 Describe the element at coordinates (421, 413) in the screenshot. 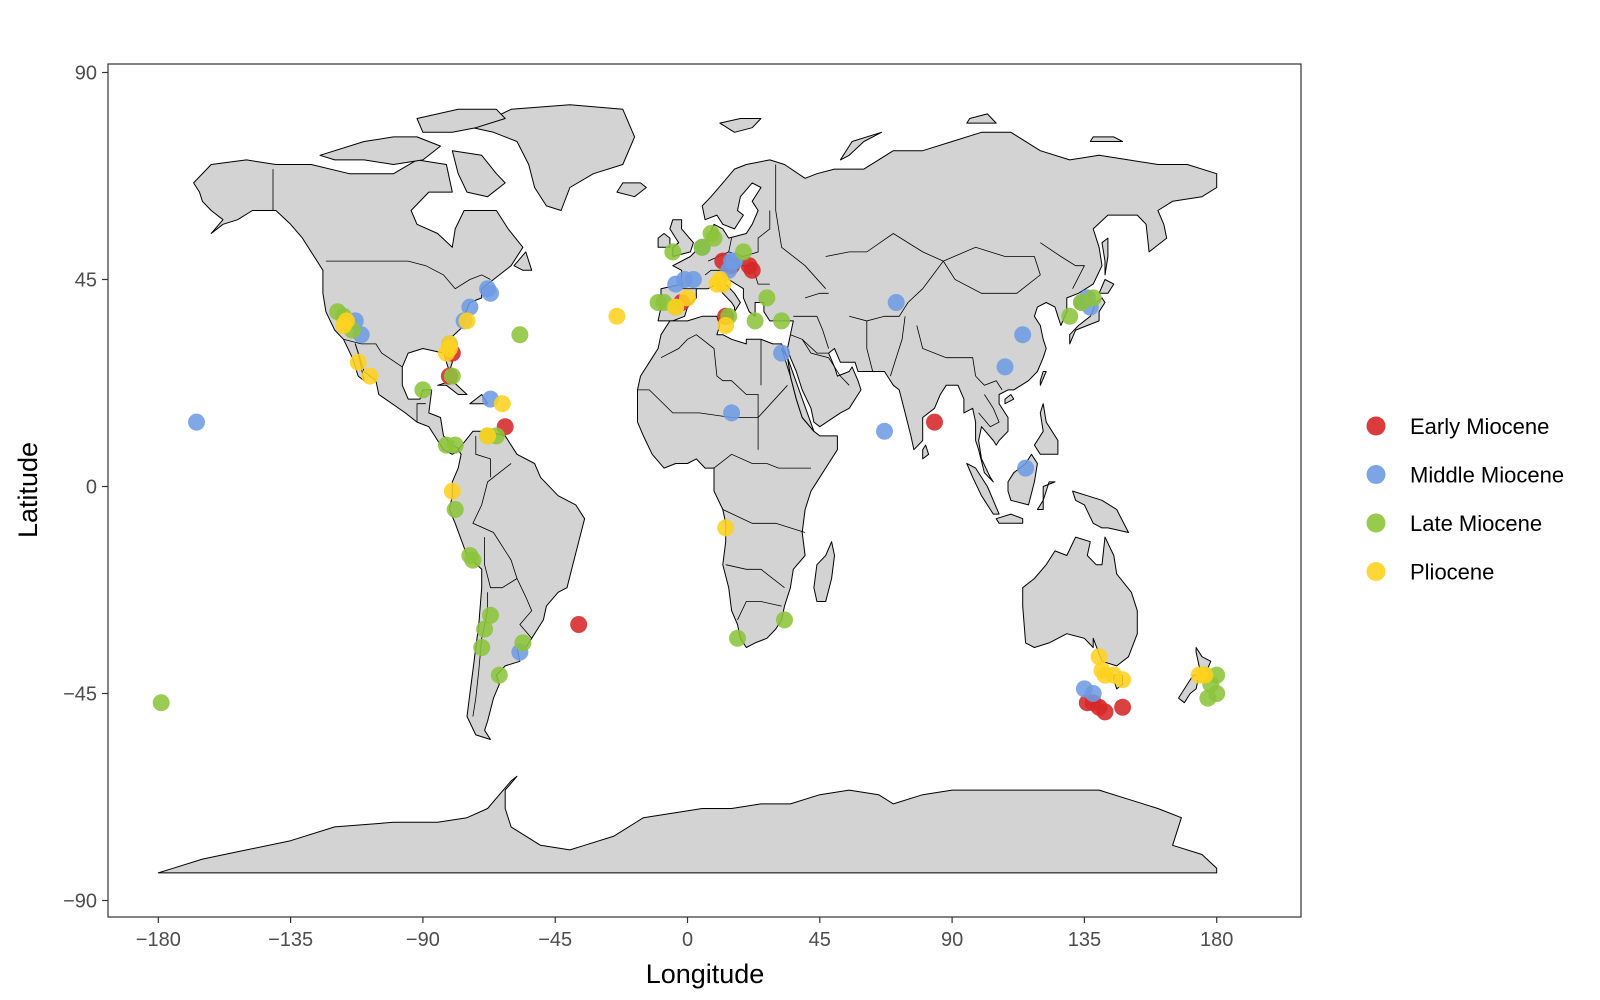

I see `border-mexico-south` at that location.